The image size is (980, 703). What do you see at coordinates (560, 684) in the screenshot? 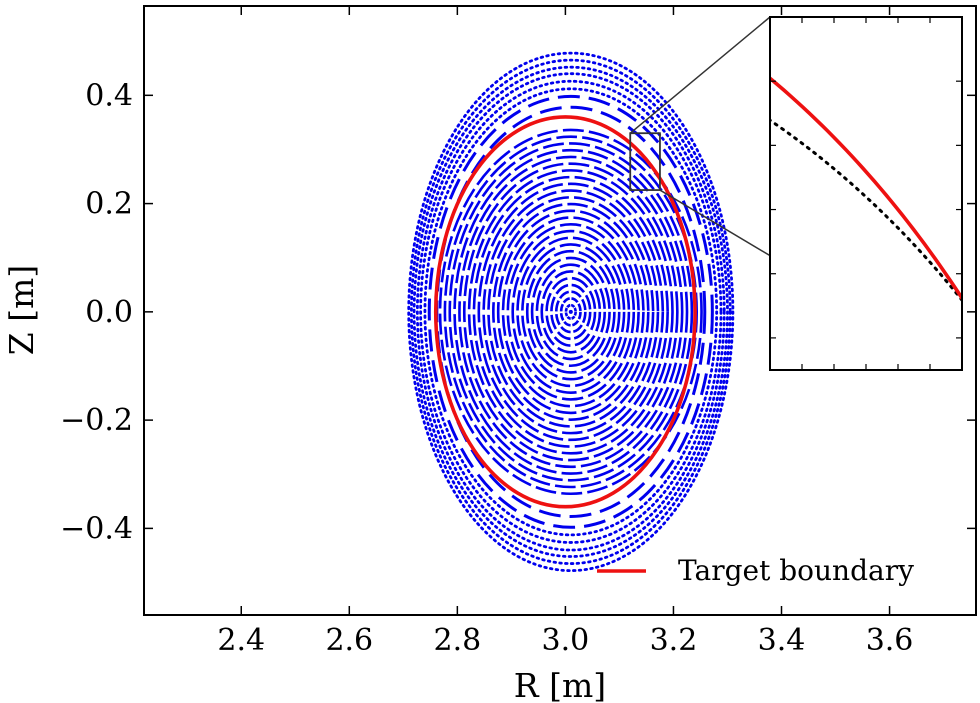
I see `x-axis-title: R [m]` at bounding box center [560, 684].